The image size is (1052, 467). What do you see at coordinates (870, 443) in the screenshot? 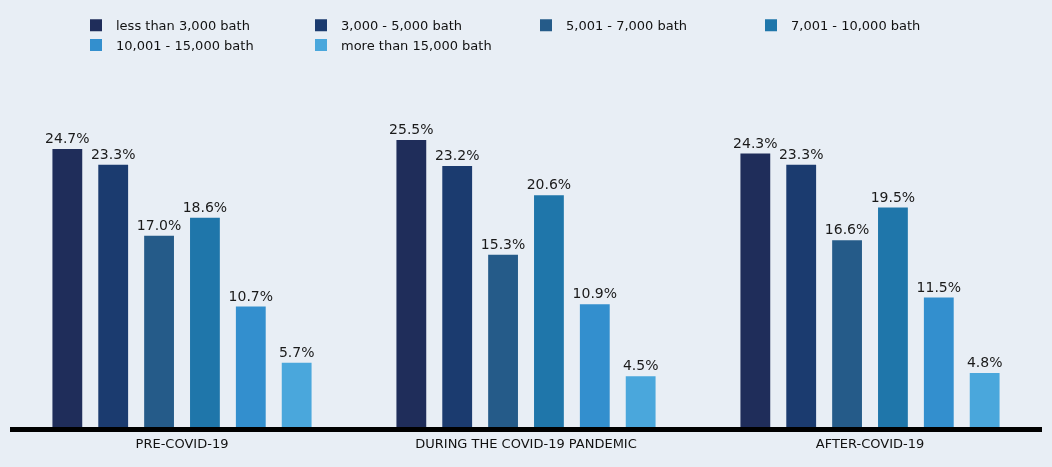
I see `x-tick-label: AFTER-COVID-19` at bounding box center [870, 443].